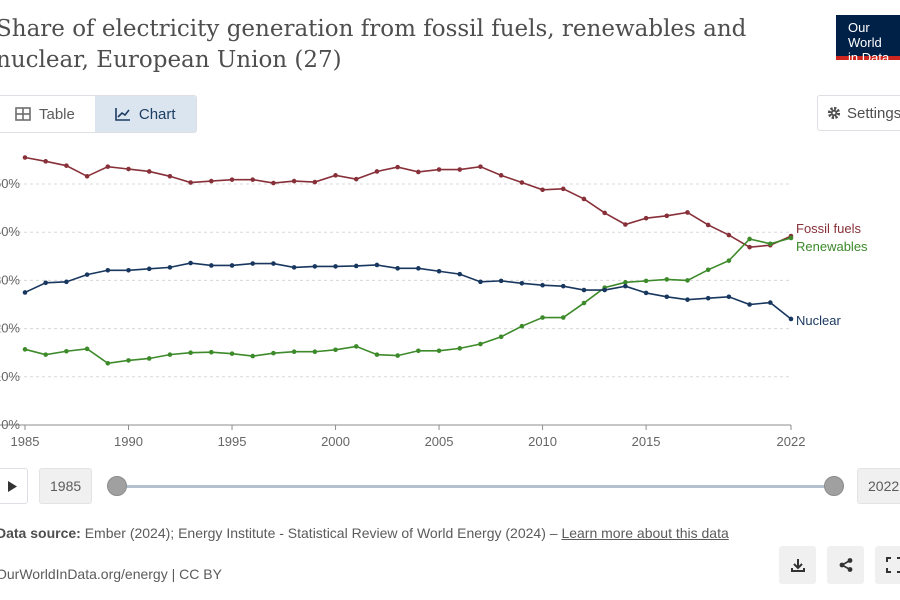 This screenshot has height=600, width=900. What do you see at coordinates (475, 486) in the screenshot?
I see `timeline-track` at bounding box center [475, 486].